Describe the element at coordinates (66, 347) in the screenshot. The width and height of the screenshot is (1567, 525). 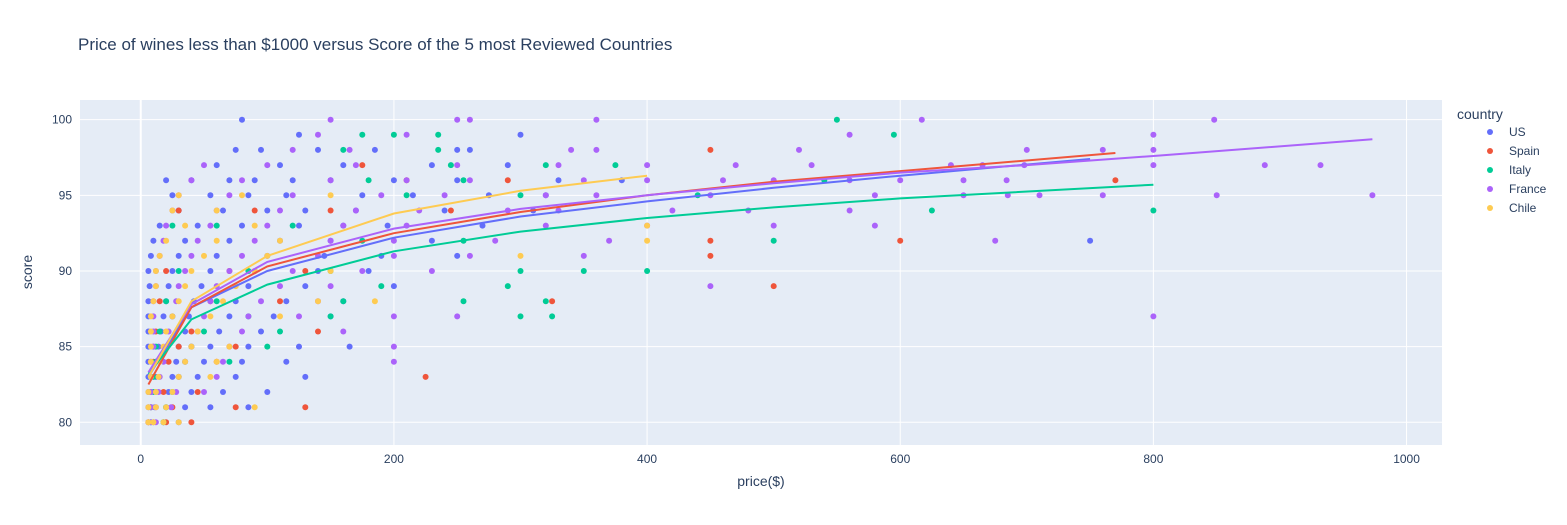
I see `y-tick-label: 85` at that location.